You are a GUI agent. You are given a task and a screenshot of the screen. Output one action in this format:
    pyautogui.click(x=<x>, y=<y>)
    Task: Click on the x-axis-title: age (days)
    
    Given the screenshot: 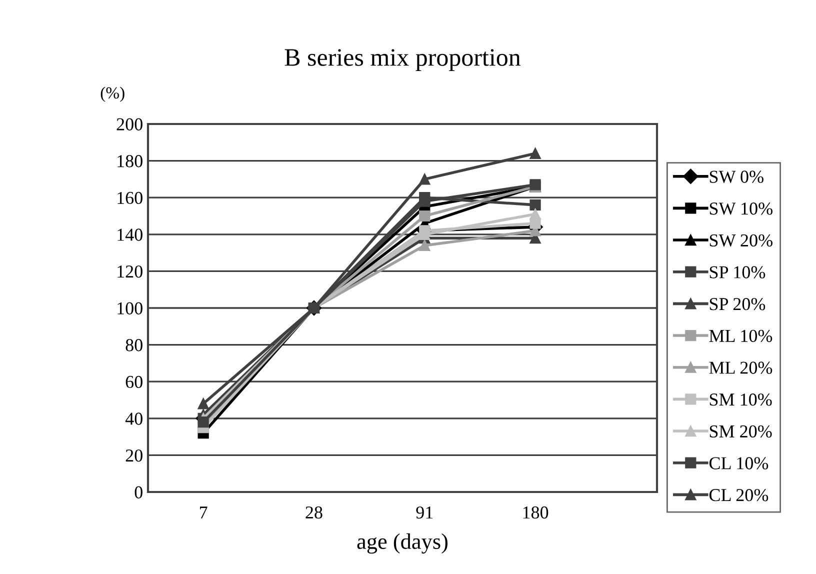 What is the action you would take?
    pyautogui.click(x=402, y=543)
    